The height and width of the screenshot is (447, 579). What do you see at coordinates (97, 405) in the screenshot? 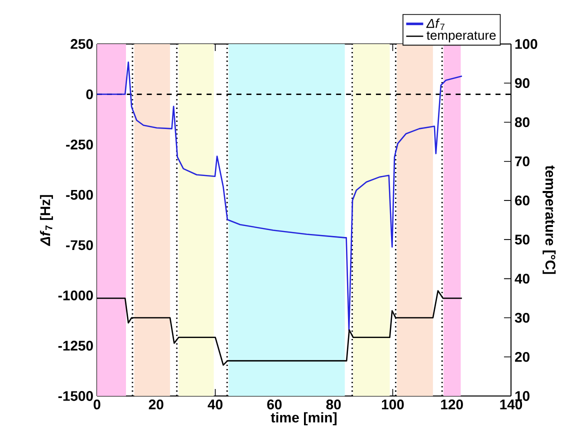
I see `x-tick-label: 0` at bounding box center [97, 405].